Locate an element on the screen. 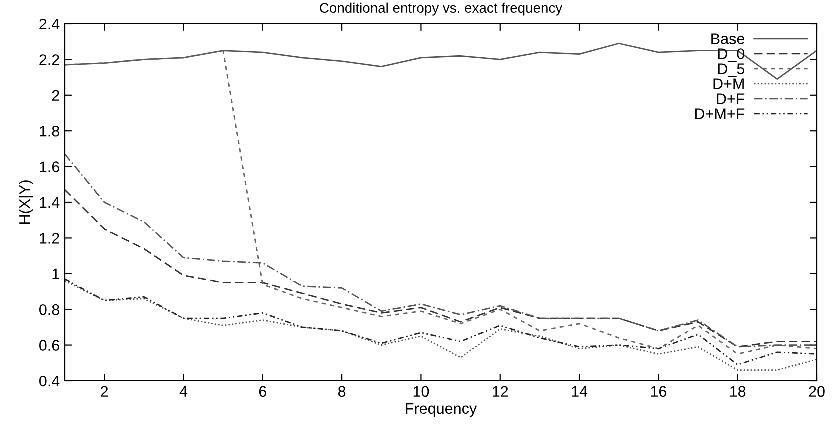 The height and width of the screenshot is (426, 832). x-tick-label: 20 is located at coordinates (817, 392).